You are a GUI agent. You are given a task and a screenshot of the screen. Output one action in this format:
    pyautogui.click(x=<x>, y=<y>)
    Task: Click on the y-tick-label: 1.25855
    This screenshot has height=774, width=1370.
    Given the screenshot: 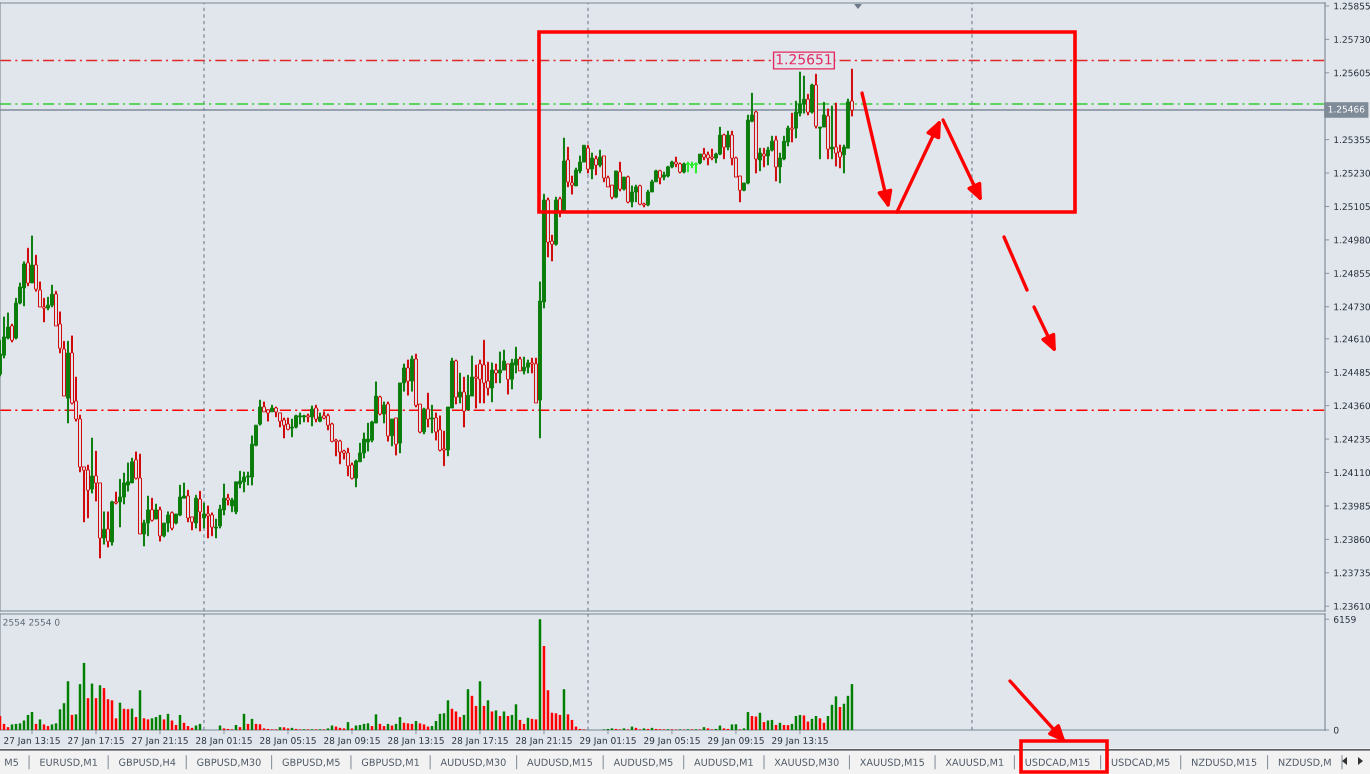 What is the action you would take?
    pyautogui.click(x=1352, y=6)
    